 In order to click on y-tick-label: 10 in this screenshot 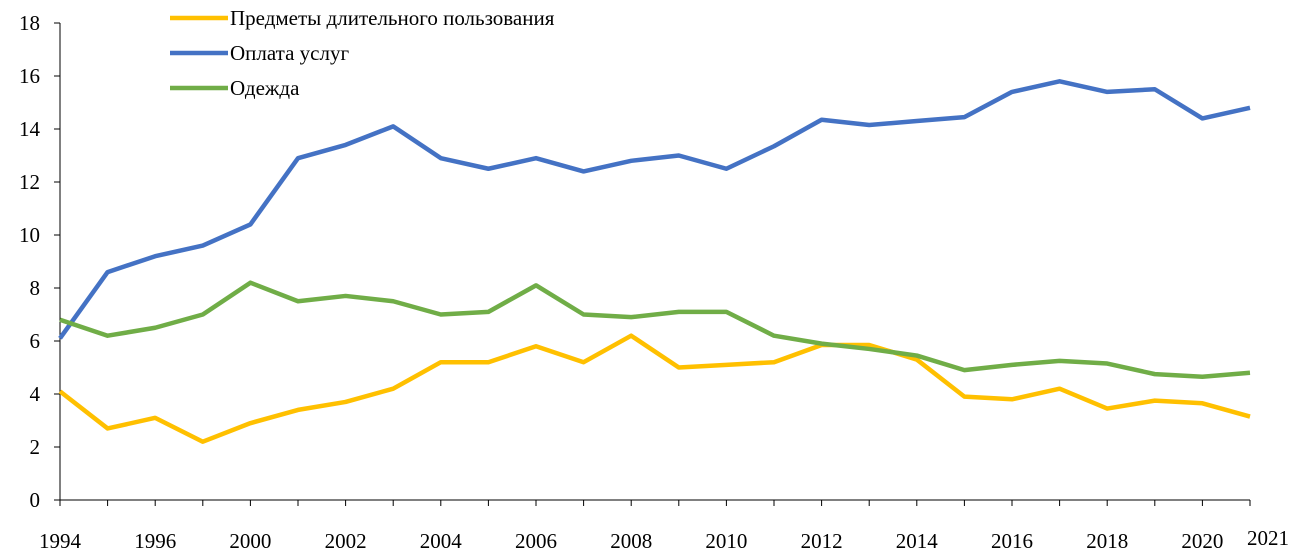, I will do `click(29, 235)`.